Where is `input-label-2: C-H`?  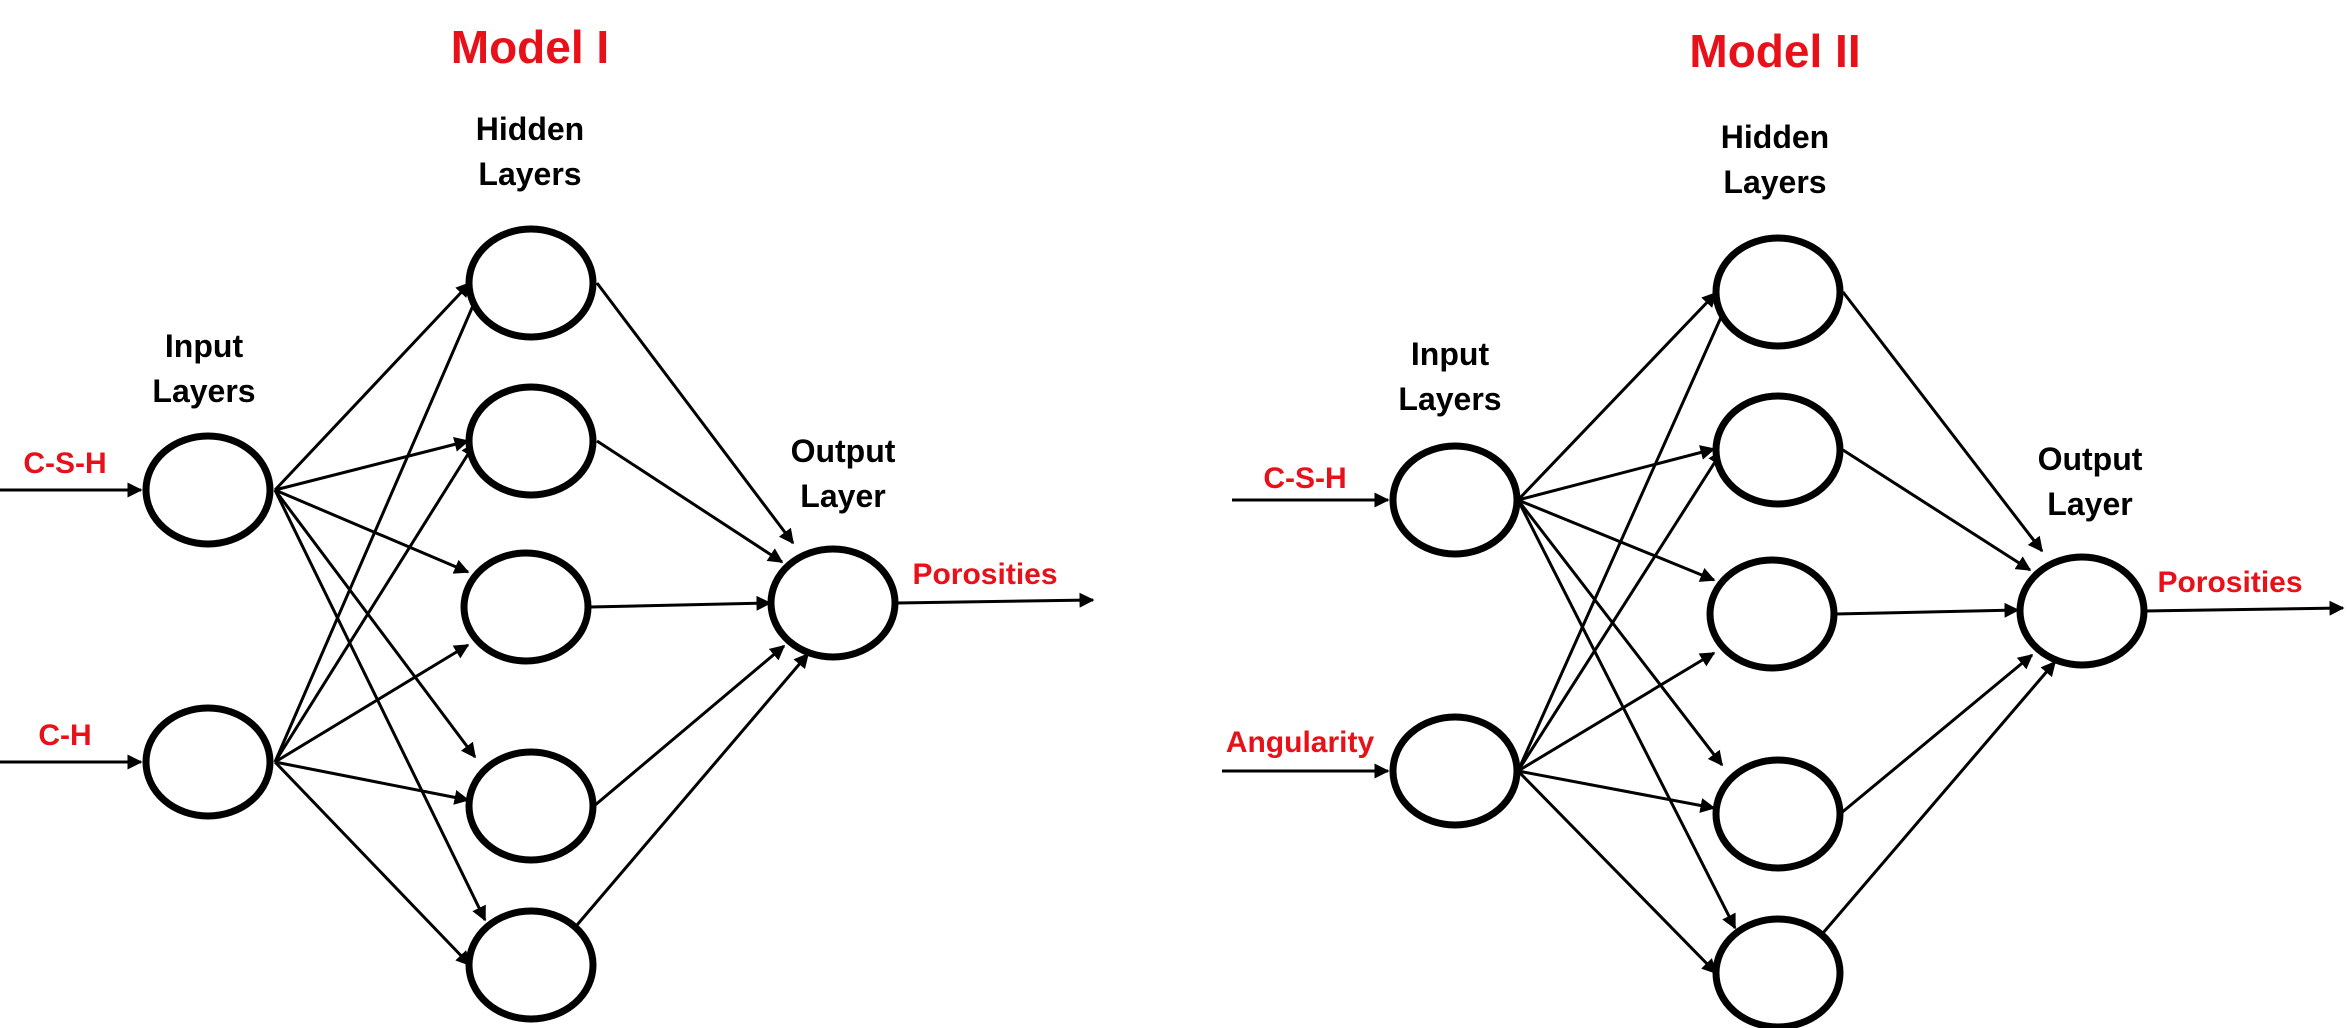
input-label-2: C-H is located at coordinates (64, 735).